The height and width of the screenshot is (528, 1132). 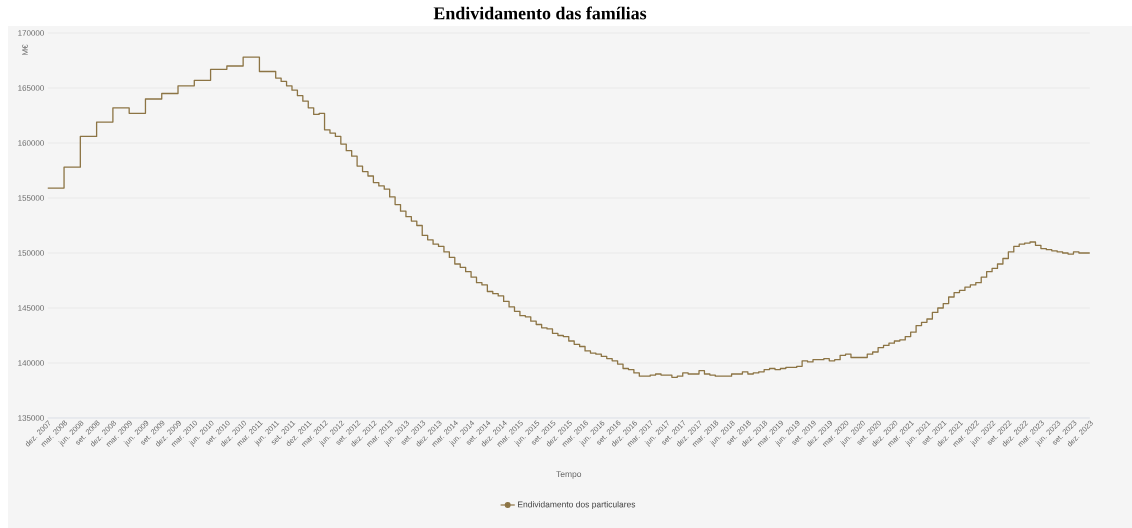 What do you see at coordinates (577, 505) in the screenshot?
I see `legend-label: Endividamento dos particulares` at bounding box center [577, 505].